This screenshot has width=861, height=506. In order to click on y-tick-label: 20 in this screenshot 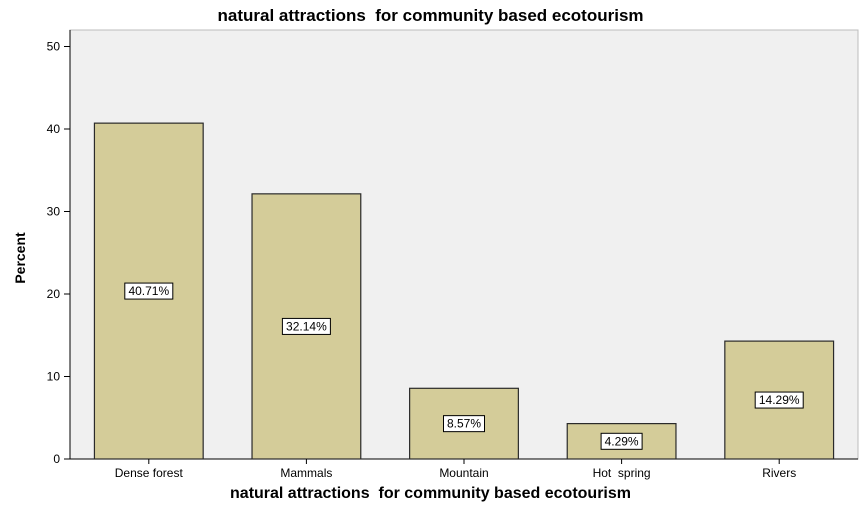, I will do `click(54, 294)`.